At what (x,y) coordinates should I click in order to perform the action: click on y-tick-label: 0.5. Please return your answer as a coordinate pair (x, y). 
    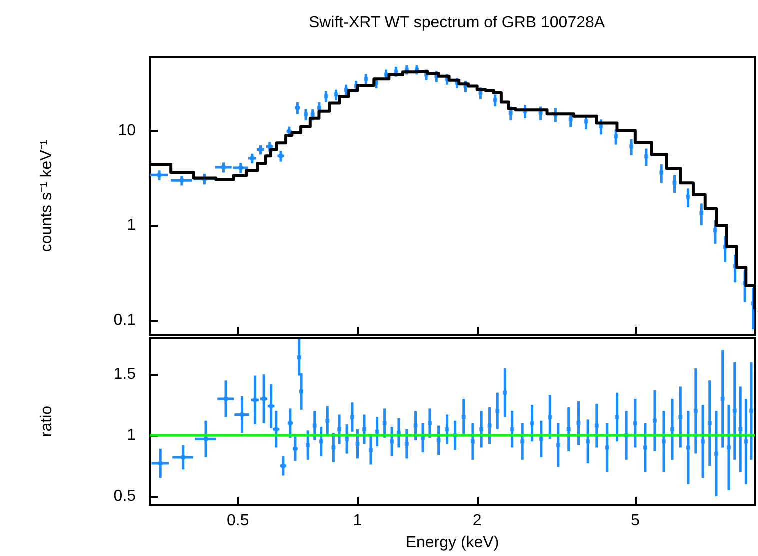
    Looking at the image, I should click on (125, 496).